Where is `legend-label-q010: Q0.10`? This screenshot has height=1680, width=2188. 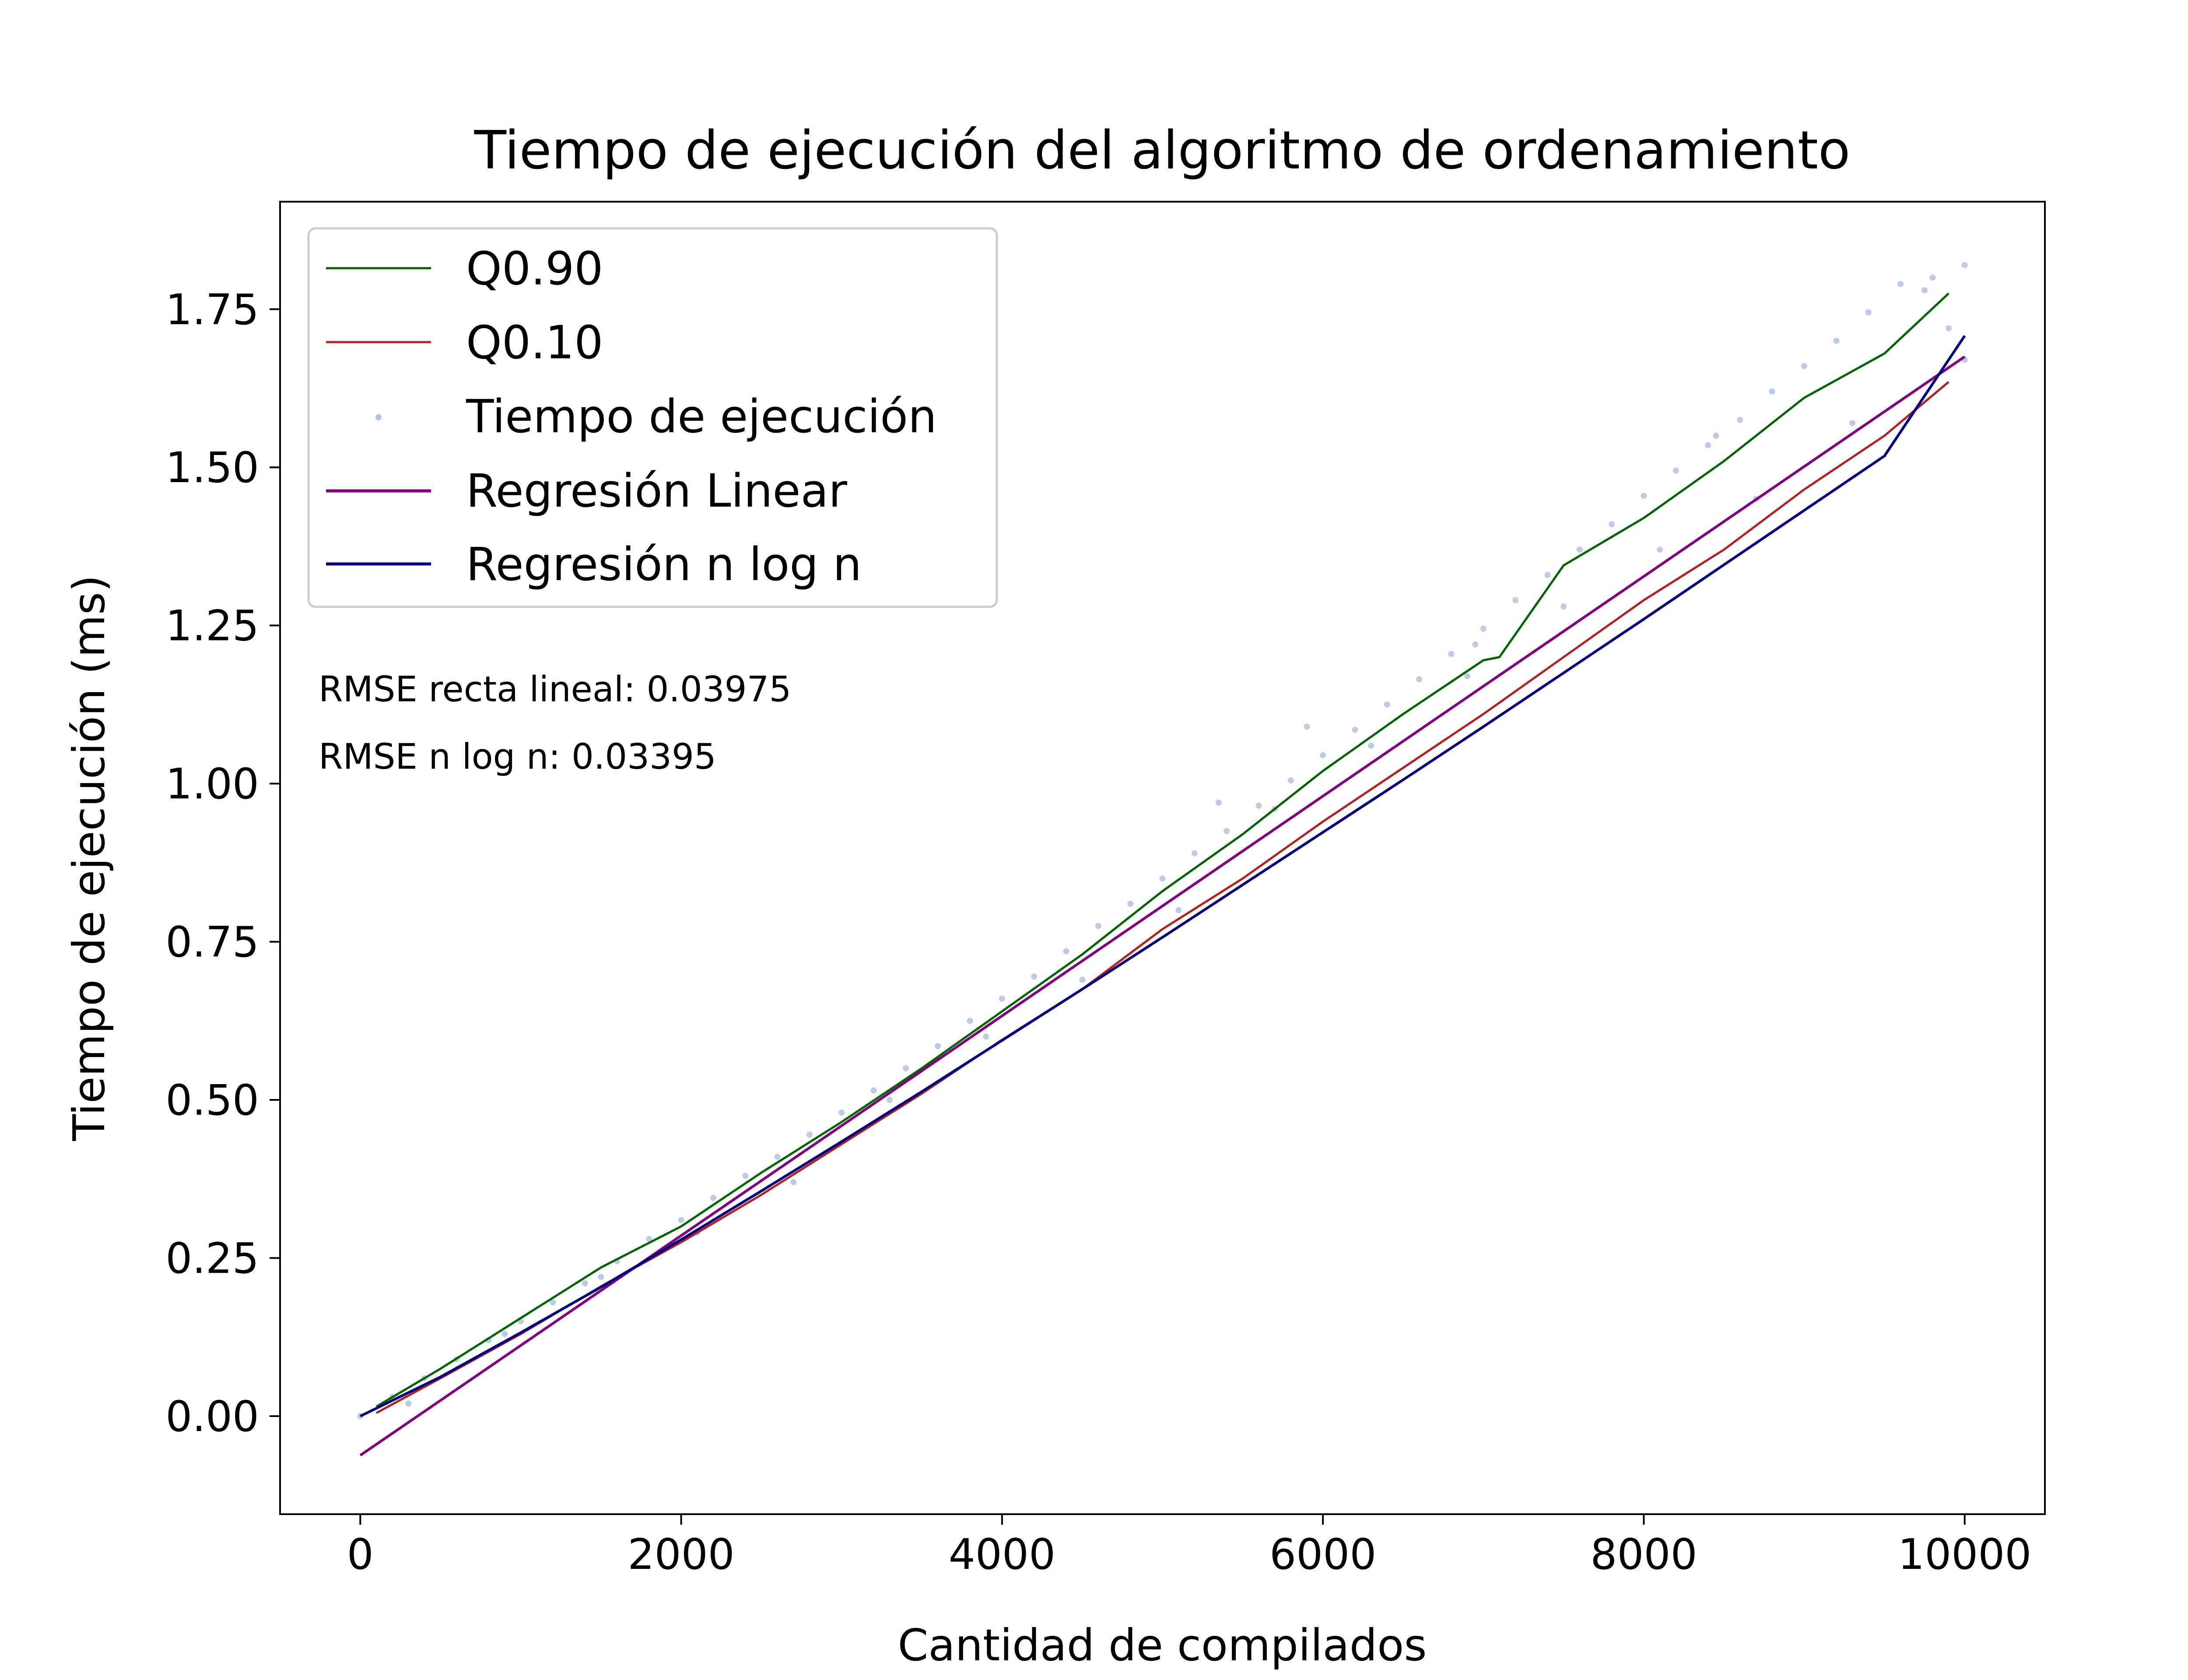 legend-label-q010: Q0.10 is located at coordinates (534, 342).